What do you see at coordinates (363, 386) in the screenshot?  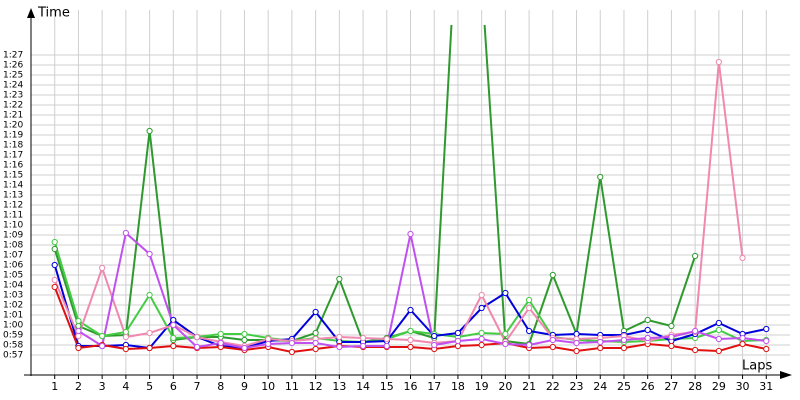 I see `x-tick-label: 14` at bounding box center [363, 386].